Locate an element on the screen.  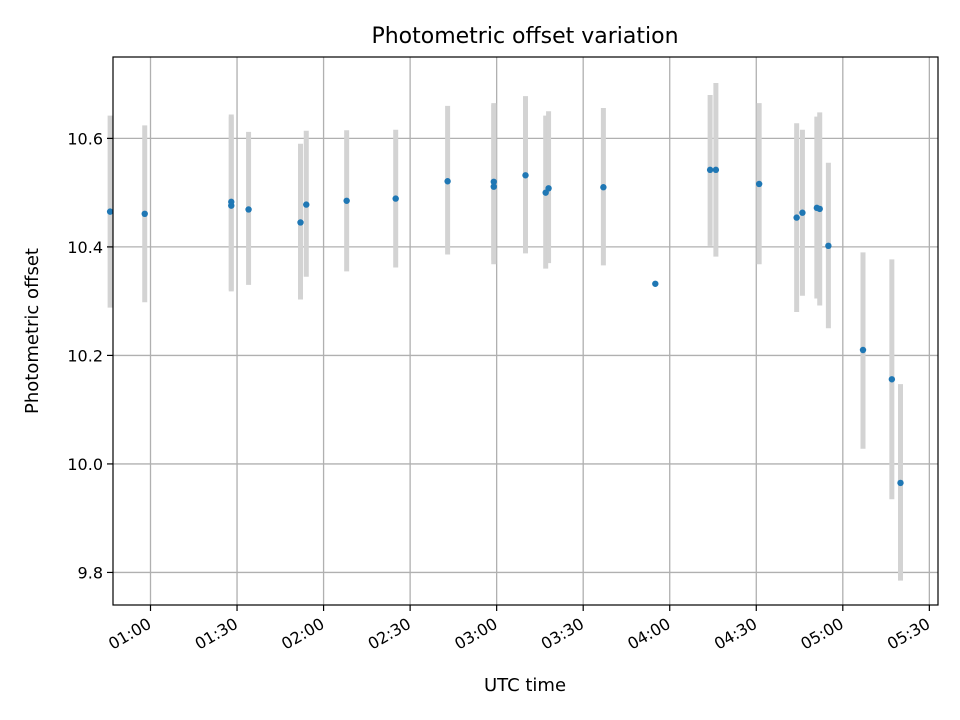
chart-title: Photometric offset variation is located at coordinates (524, 36).